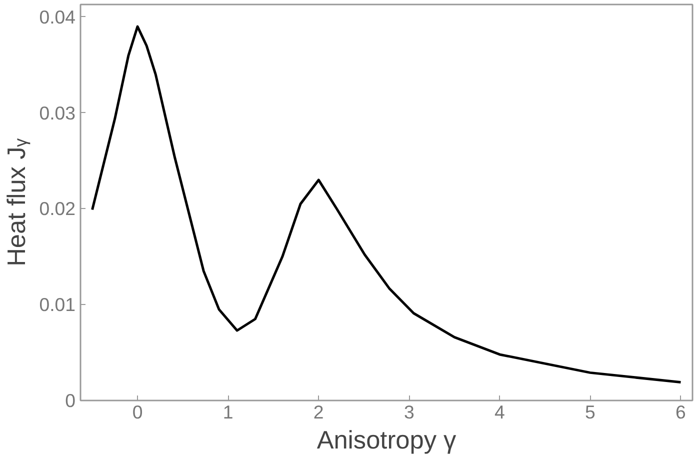  I want to click on x-tick-label: 3, so click(409, 412).